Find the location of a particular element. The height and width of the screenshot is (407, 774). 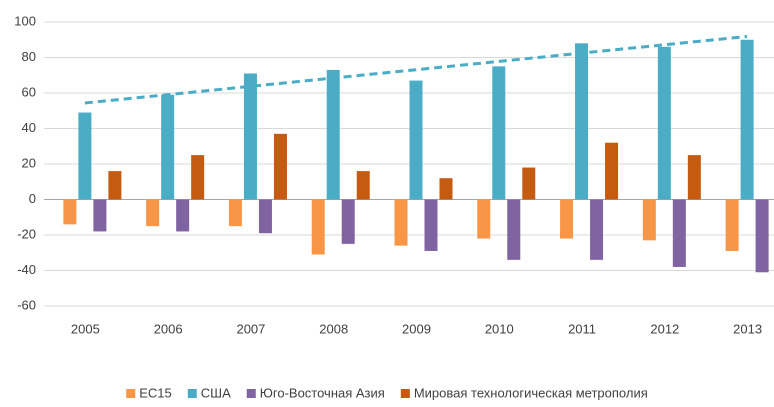

y-tick-label: 20 is located at coordinates (29, 162).